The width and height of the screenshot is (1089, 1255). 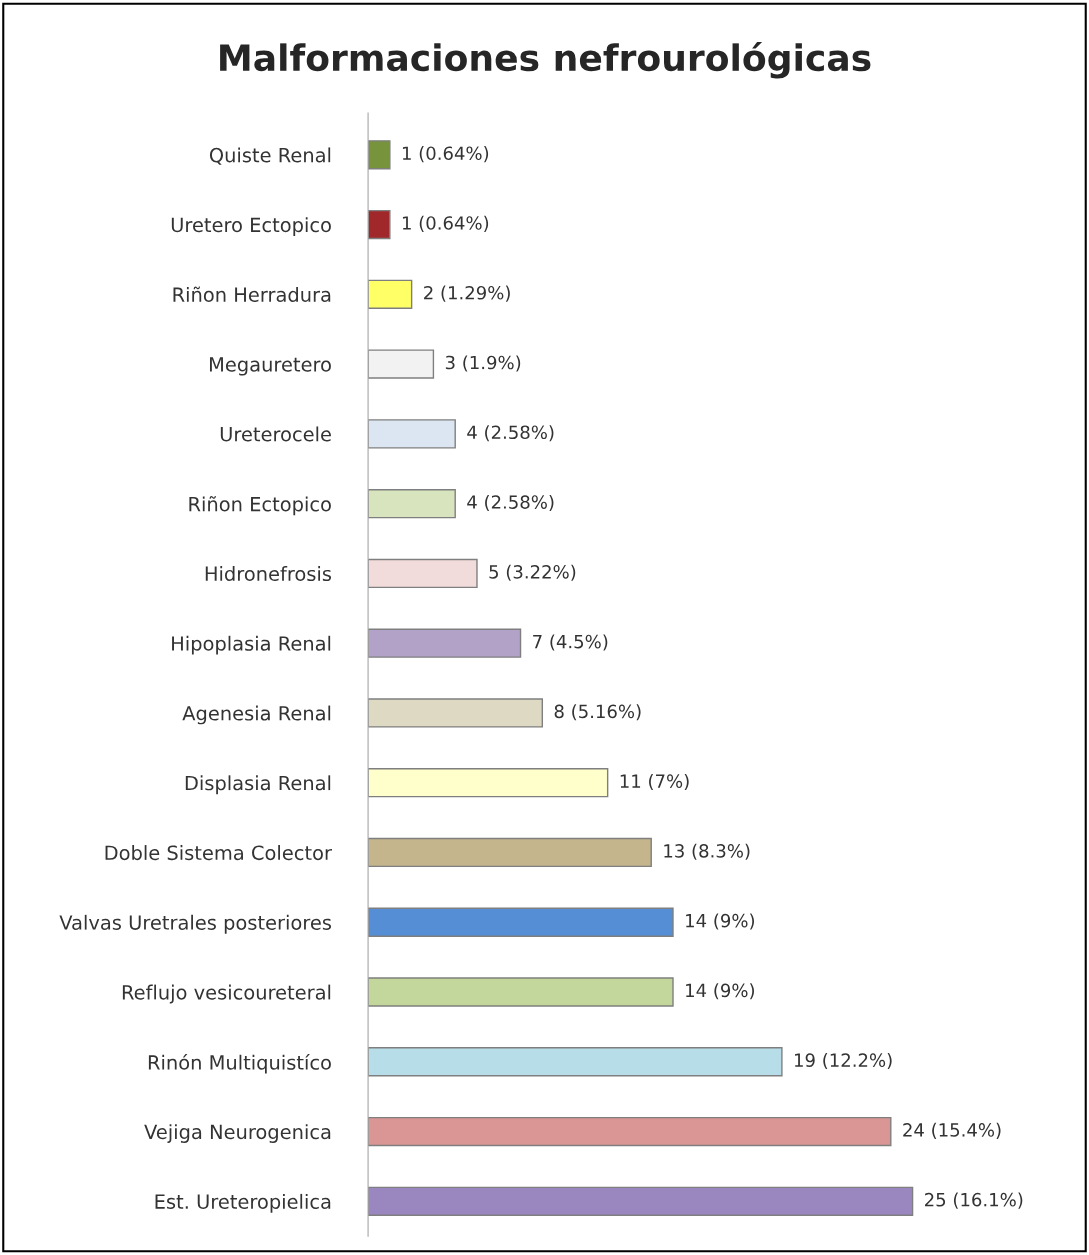 I want to click on y-tick-label: Agenesia Renal, so click(x=256, y=715).